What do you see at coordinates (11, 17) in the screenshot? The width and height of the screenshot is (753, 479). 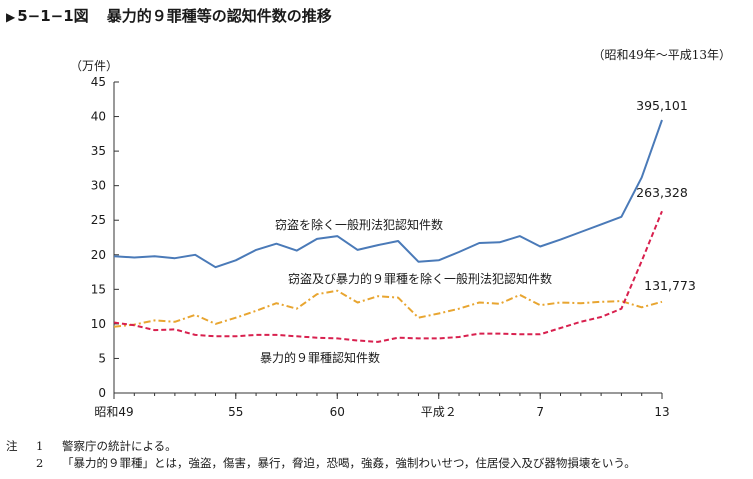 I see `title-marker-icon: ▶` at bounding box center [11, 17].